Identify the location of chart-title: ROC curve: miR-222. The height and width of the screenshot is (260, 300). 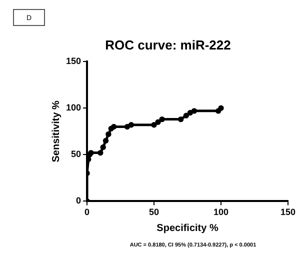
(168, 44).